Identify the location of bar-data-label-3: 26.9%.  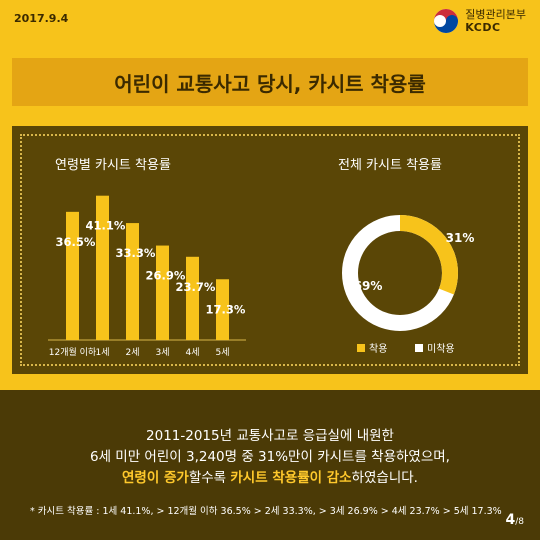
(166, 276).